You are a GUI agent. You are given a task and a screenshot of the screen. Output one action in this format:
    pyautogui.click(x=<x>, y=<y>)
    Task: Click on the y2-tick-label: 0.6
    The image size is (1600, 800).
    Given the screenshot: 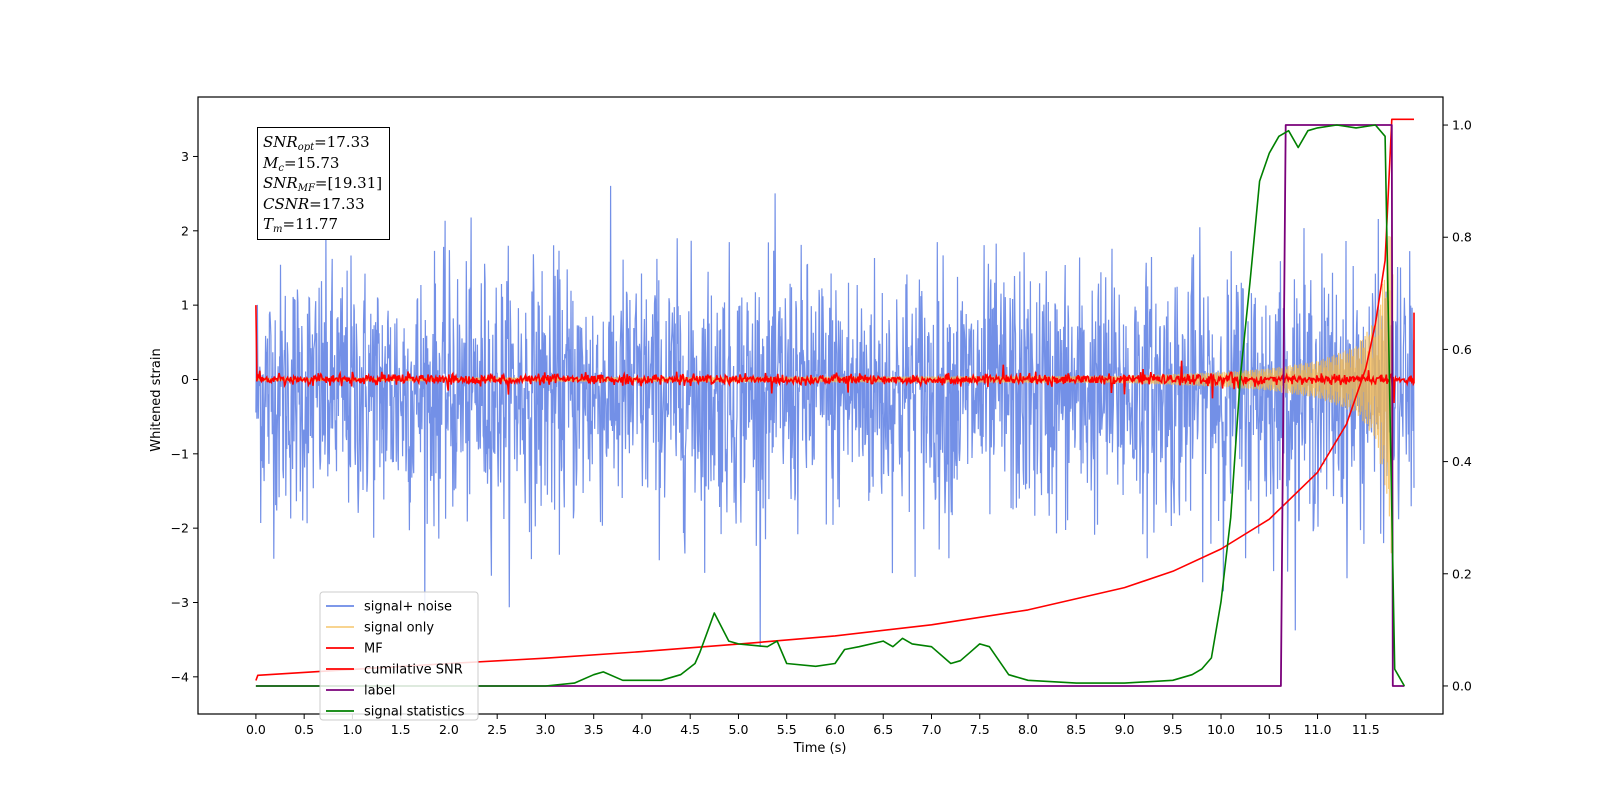 What is the action you would take?
    pyautogui.click(x=1462, y=349)
    